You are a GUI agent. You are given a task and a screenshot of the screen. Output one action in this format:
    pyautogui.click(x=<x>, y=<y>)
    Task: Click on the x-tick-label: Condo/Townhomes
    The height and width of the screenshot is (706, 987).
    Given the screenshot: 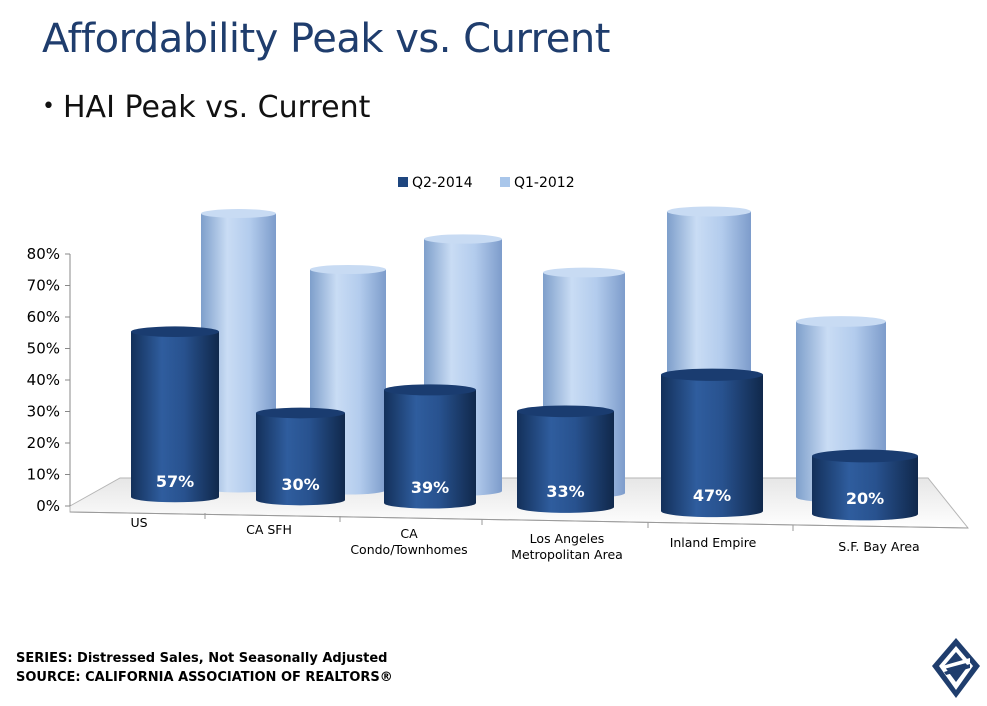 What is the action you would take?
    pyautogui.click(x=408, y=549)
    